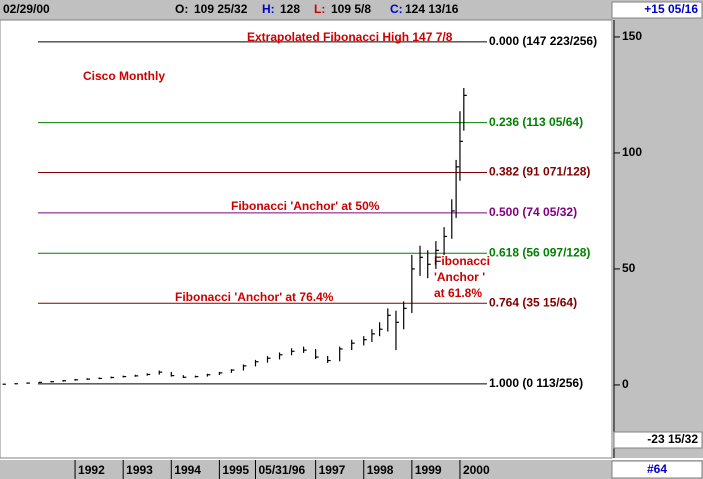 The image size is (703, 479). I want to click on x-tick-label: 1992, so click(91, 470).